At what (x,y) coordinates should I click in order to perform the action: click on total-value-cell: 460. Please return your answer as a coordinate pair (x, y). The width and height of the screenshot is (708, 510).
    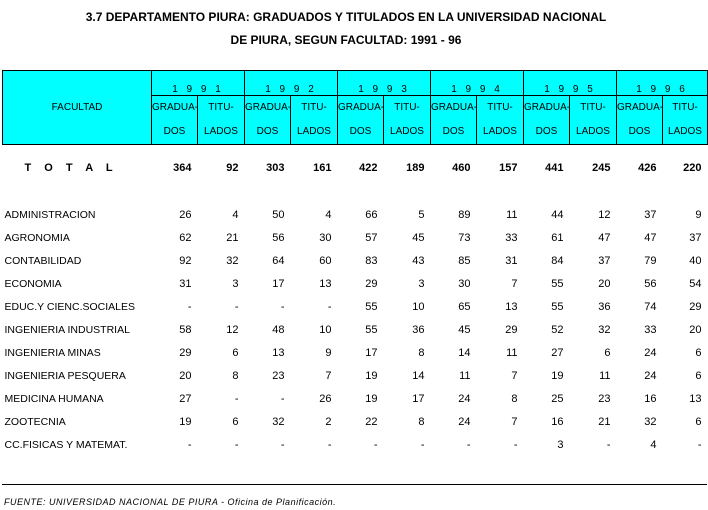
    Looking at the image, I should click on (461, 168).